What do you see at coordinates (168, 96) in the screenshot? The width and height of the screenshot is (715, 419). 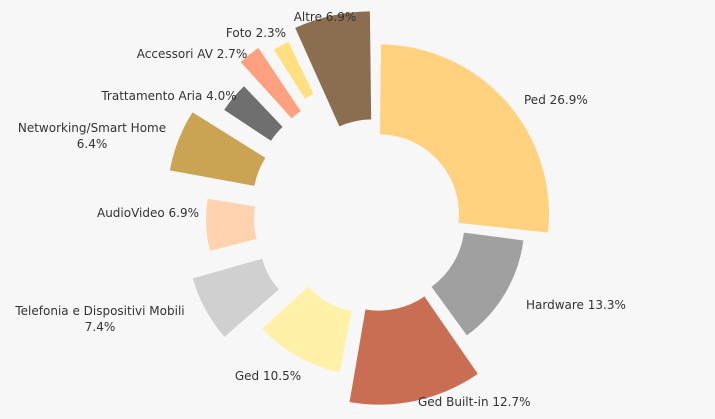 I see `data-label-trattamento-aria: Trattamento Aria 4.0%` at bounding box center [168, 96].